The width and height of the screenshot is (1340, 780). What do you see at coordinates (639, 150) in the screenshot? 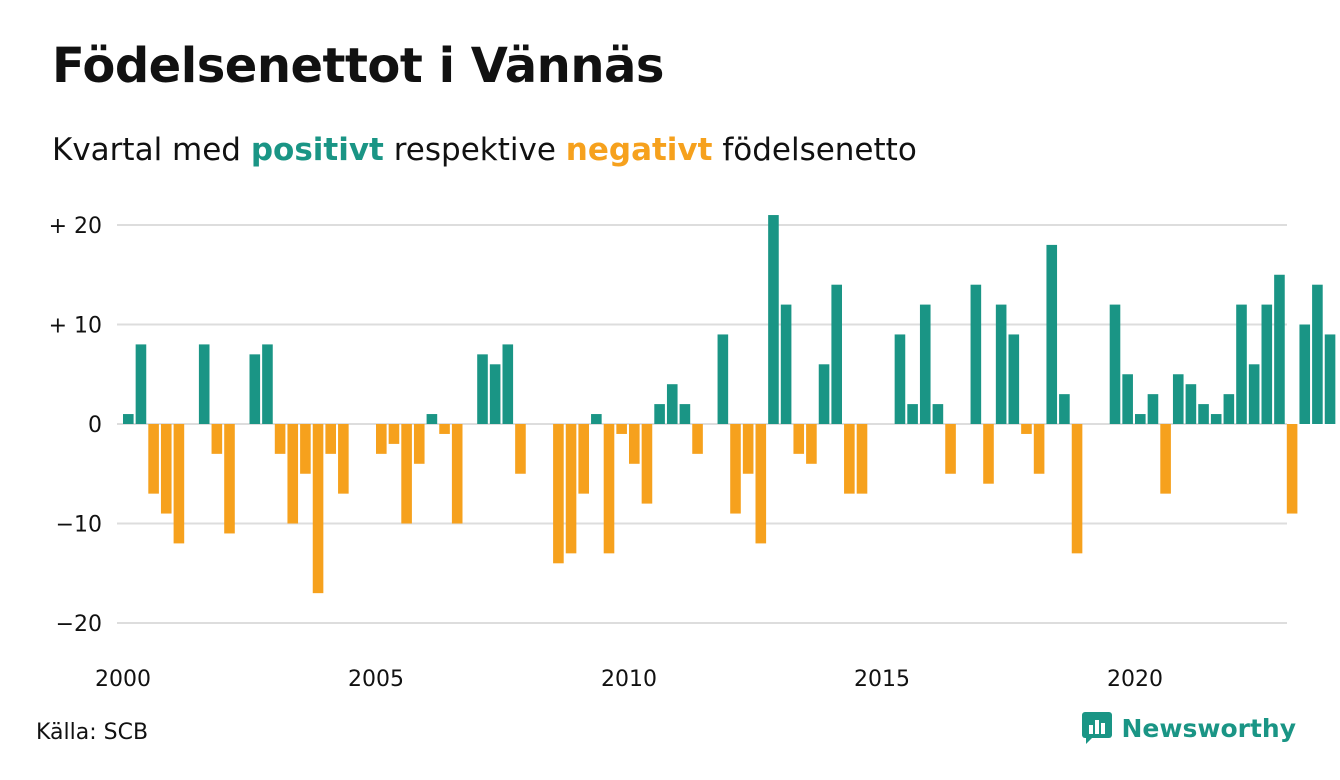
I see `subtitle-negative-word: negativt` at bounding box center [639, 150].